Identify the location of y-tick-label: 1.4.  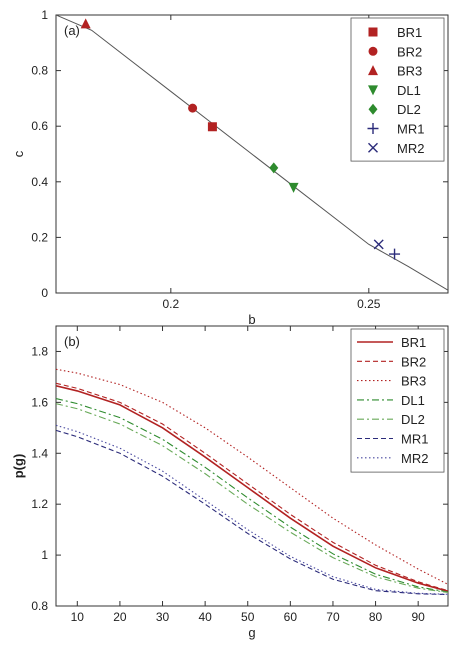
(39, 453).